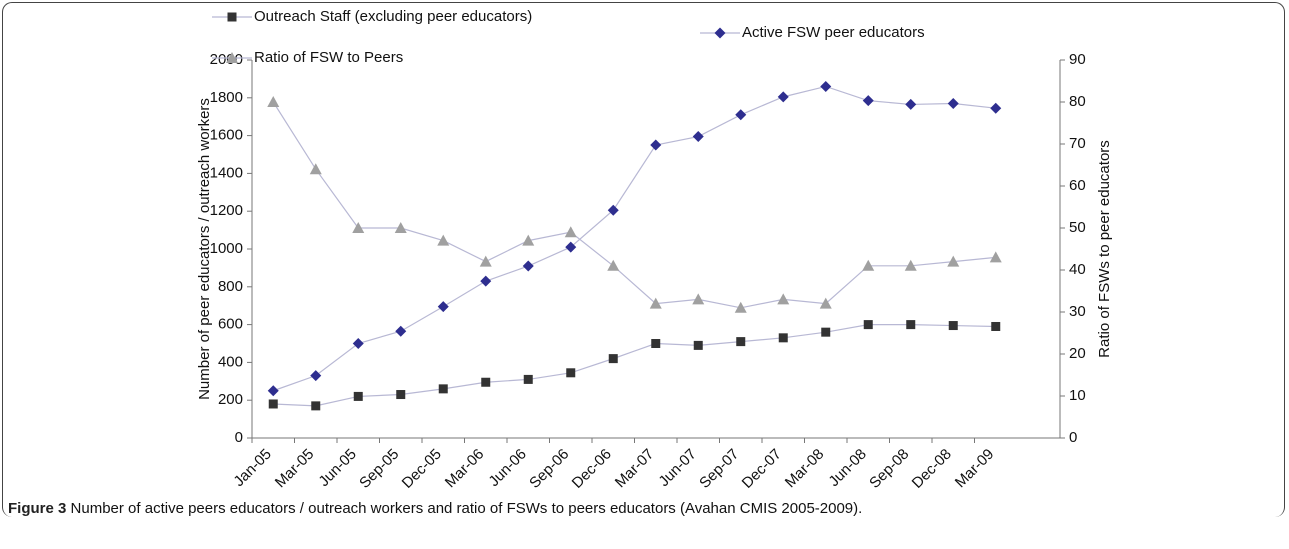 The width and height of the screenshot is (1289, 549). I want to click on y-tick-label: 2000, so click(226, 59).